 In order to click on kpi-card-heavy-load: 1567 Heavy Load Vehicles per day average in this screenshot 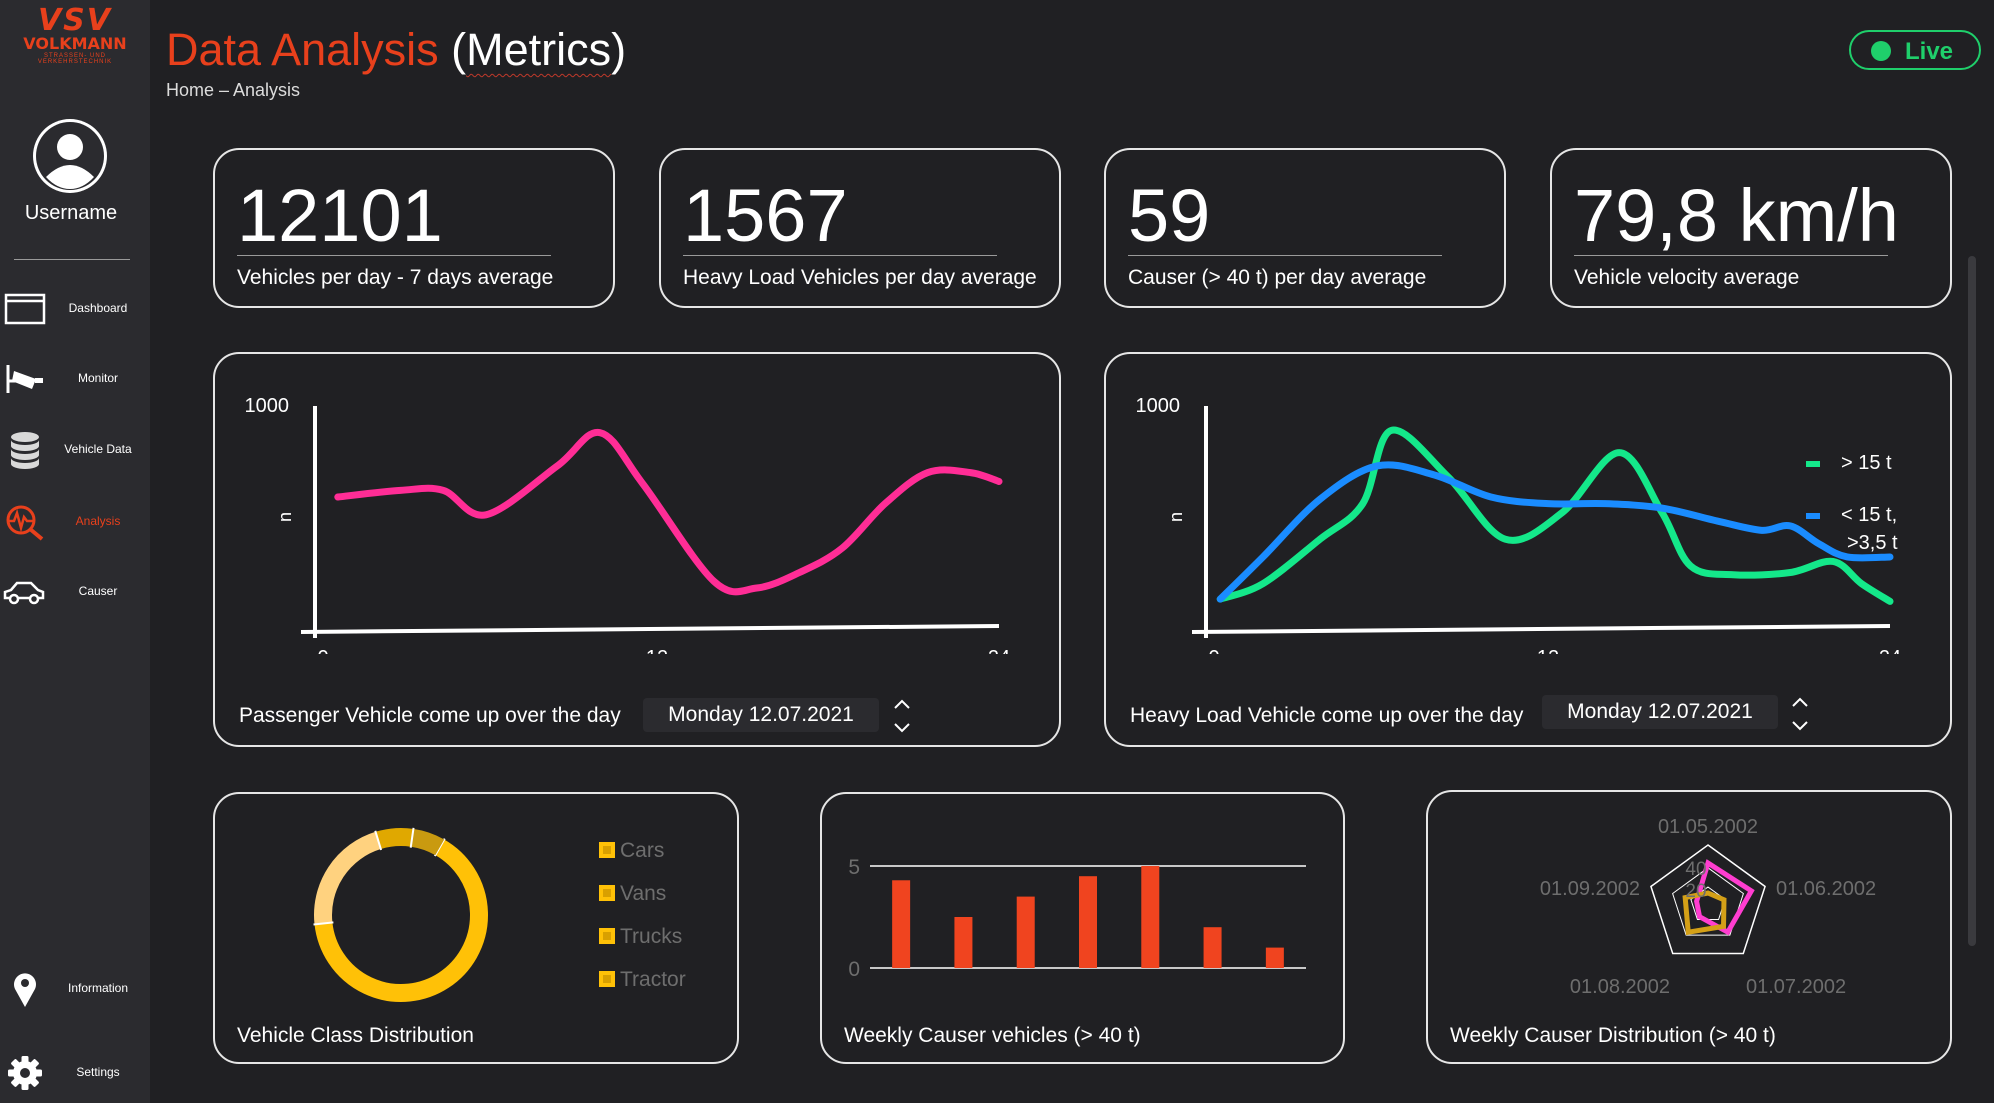, I will do `click(860, 228)`.